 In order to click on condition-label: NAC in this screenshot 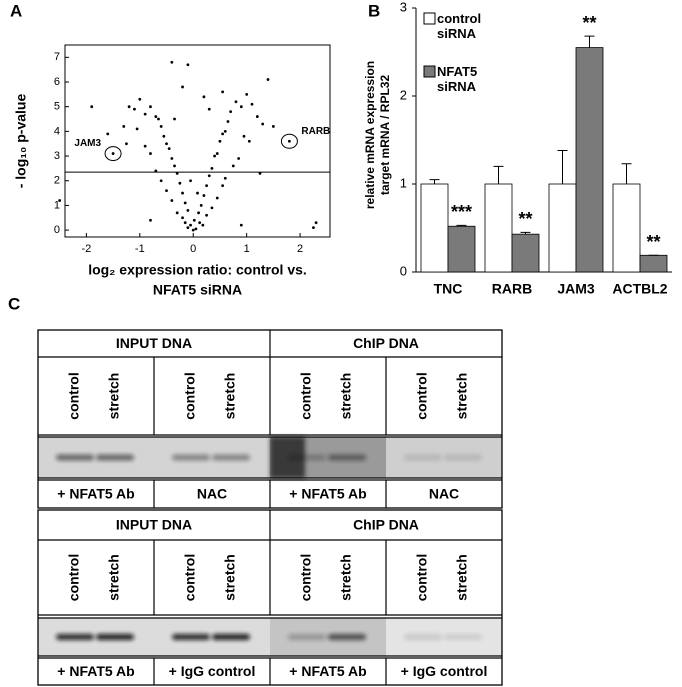, I will do `click(444, 494)`.